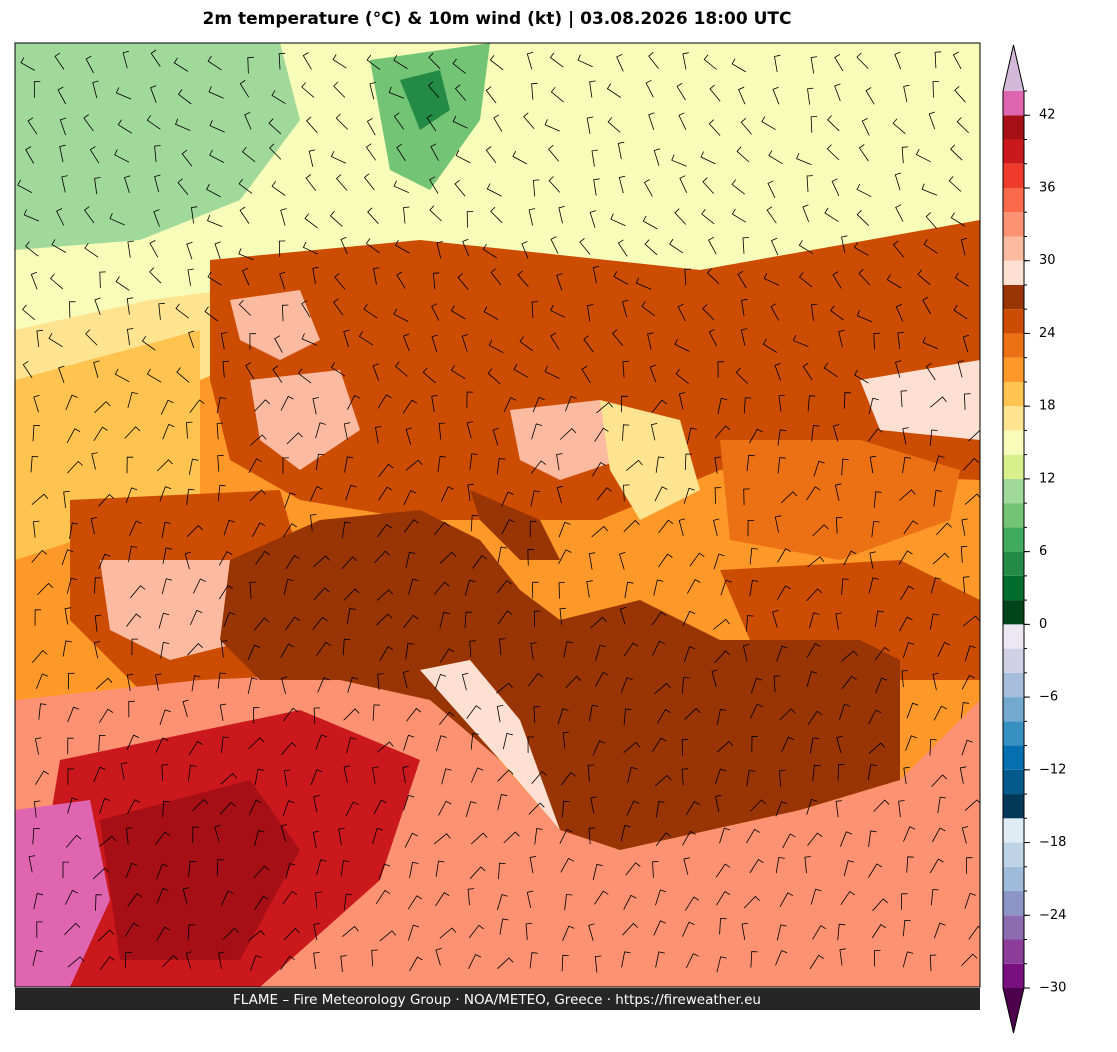  Describe the element at coordinates (1047, 406) in the screenshot. I see `colorbar-tick-label: 18` at that location.